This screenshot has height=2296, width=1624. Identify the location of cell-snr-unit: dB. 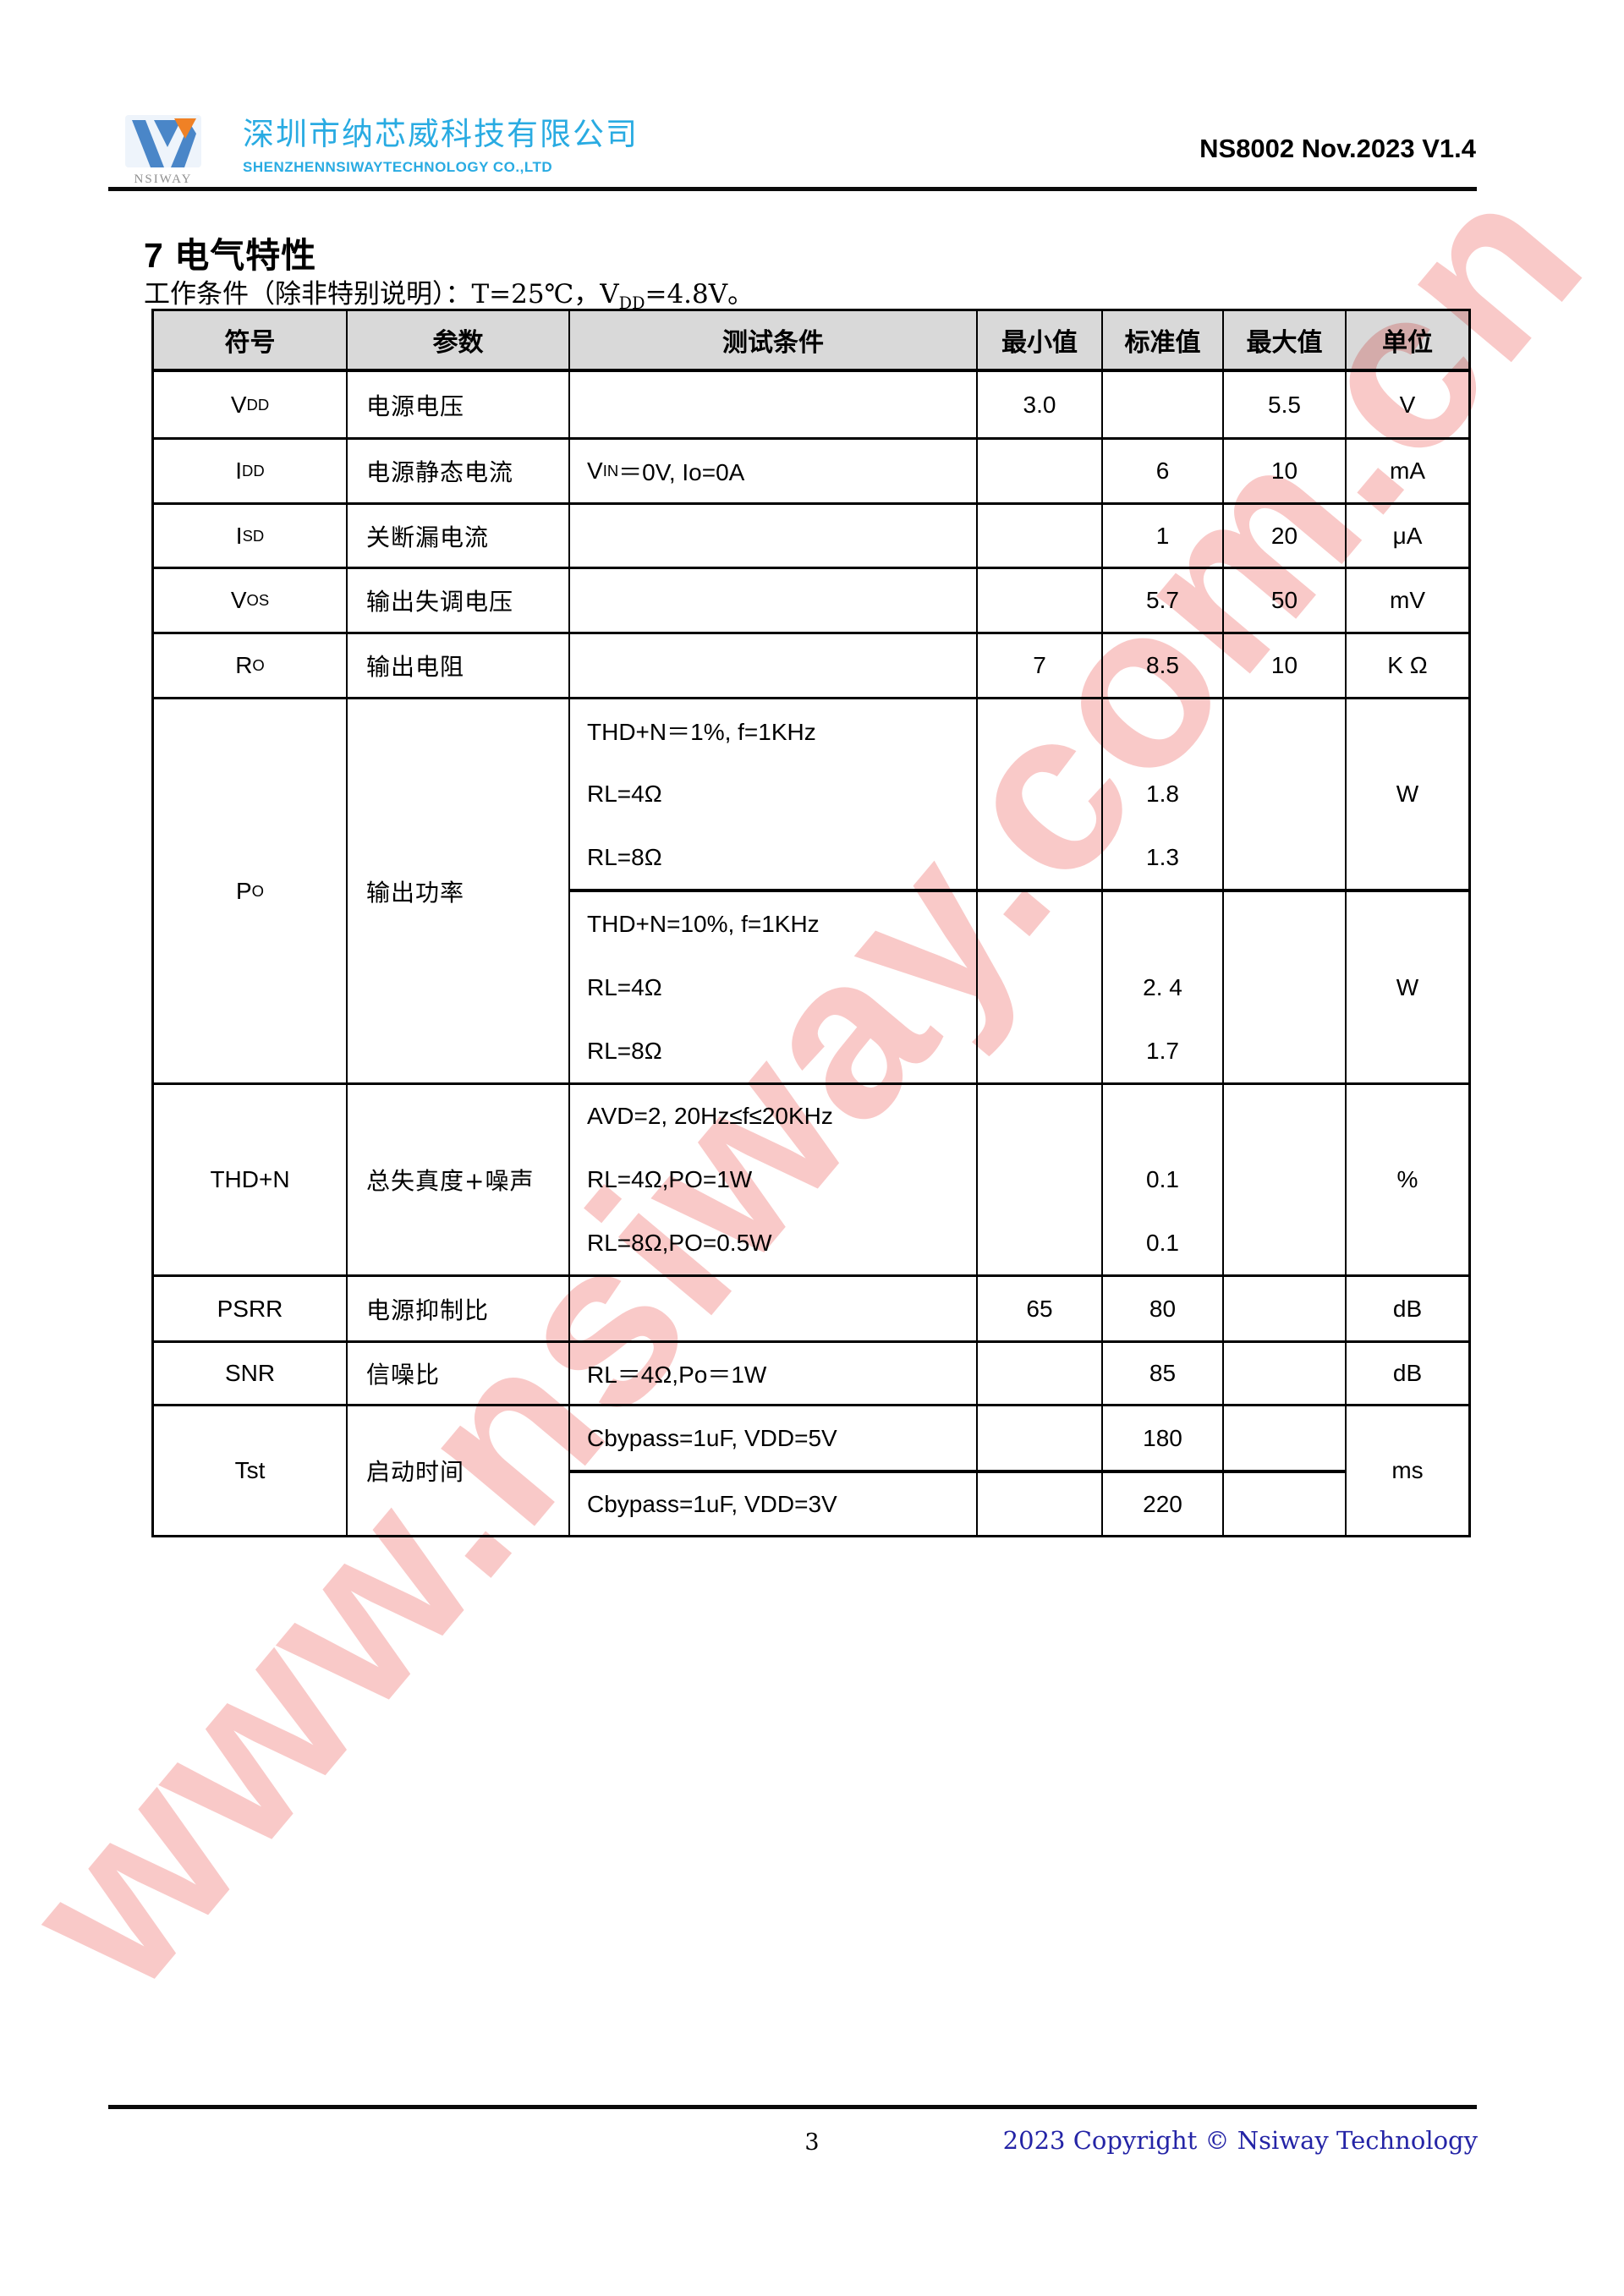
(1408, 1374).